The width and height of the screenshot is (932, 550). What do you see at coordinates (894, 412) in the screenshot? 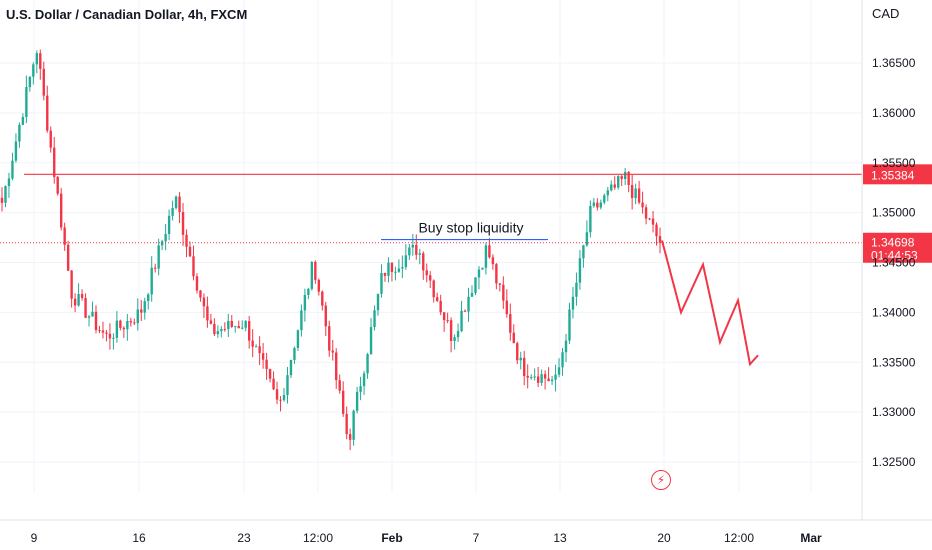
I see `y-tick-label: 1.33000` at bounding box center [894, 412].